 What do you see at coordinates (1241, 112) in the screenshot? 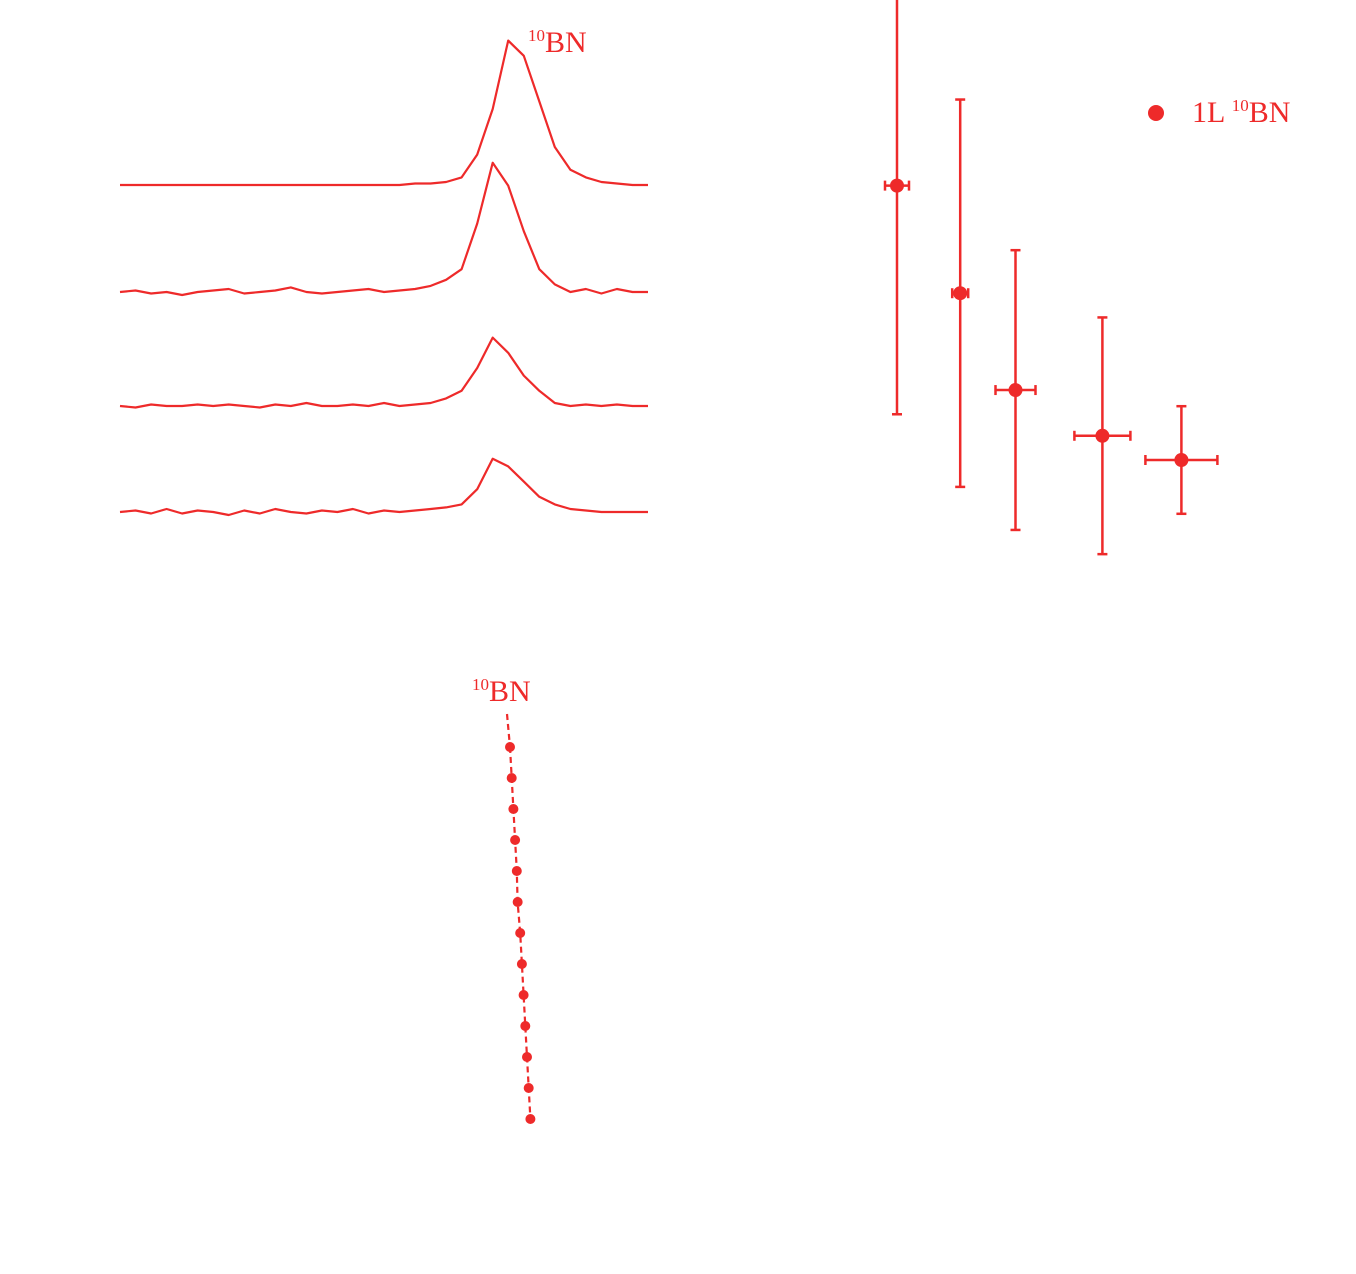
I see `legend-label: 1L 10BN` at bounding box center [1241, 112].